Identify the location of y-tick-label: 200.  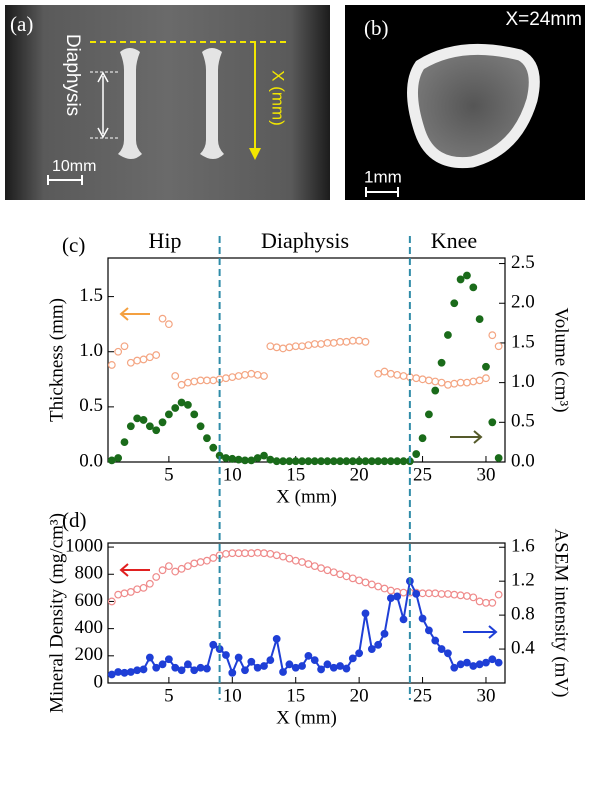
(89, 654).